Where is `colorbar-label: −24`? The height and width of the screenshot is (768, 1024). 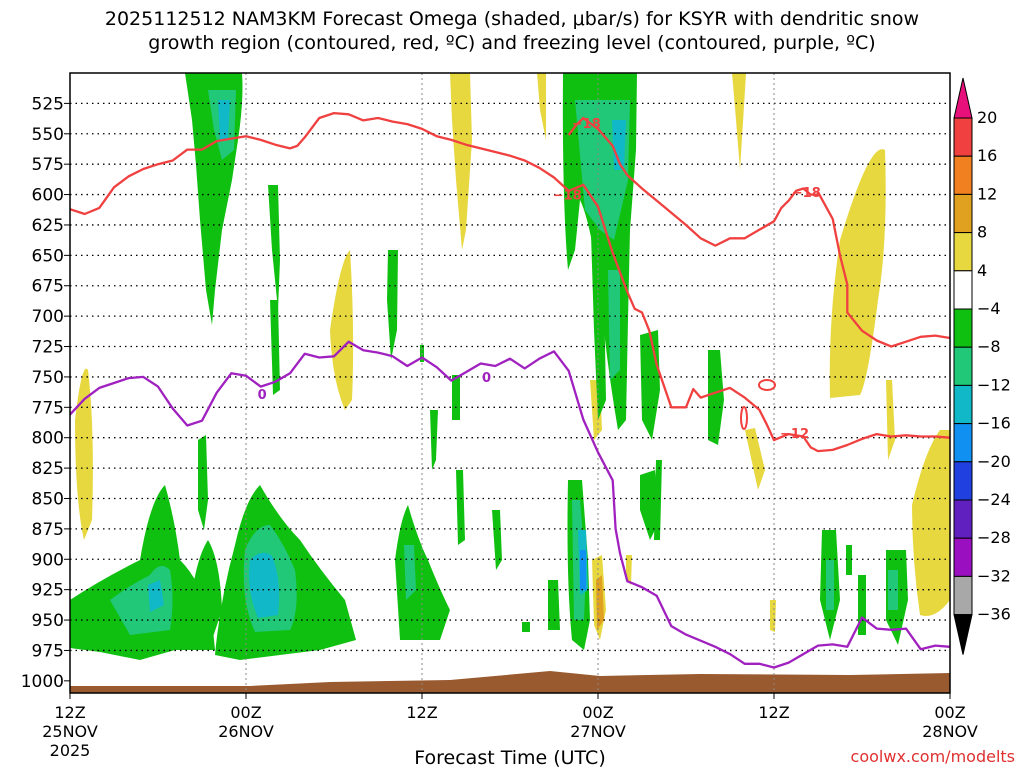 colorbar-label: −24 is located at coordinates (994, 499).